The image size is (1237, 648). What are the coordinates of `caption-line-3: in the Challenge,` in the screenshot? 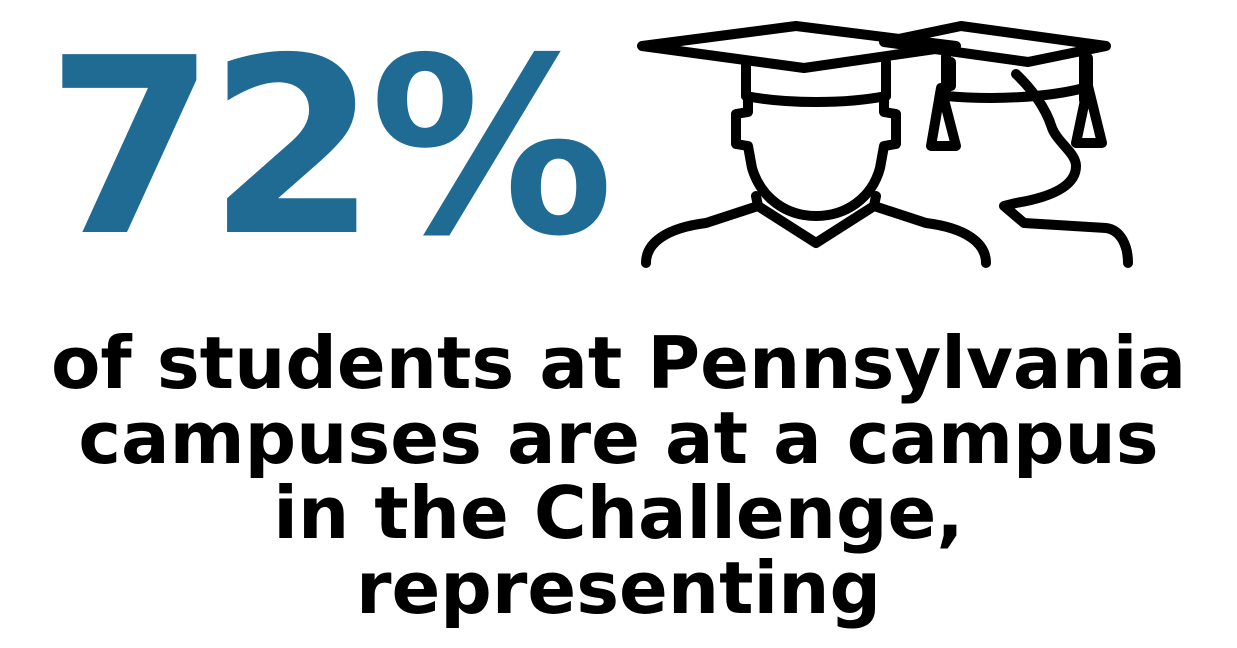 It's located at (618, 513).